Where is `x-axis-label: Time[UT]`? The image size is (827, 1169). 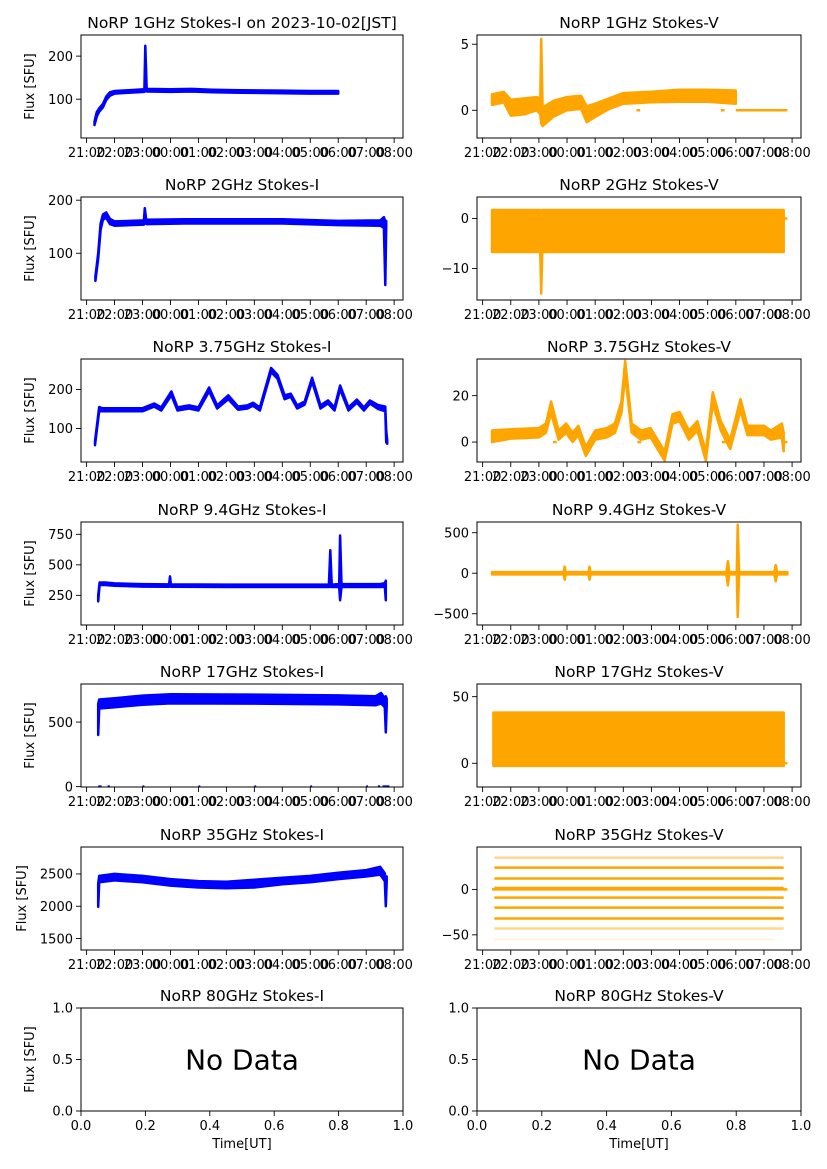
x-axis-label: Time[UT] is located at coordinates (638, 1144).